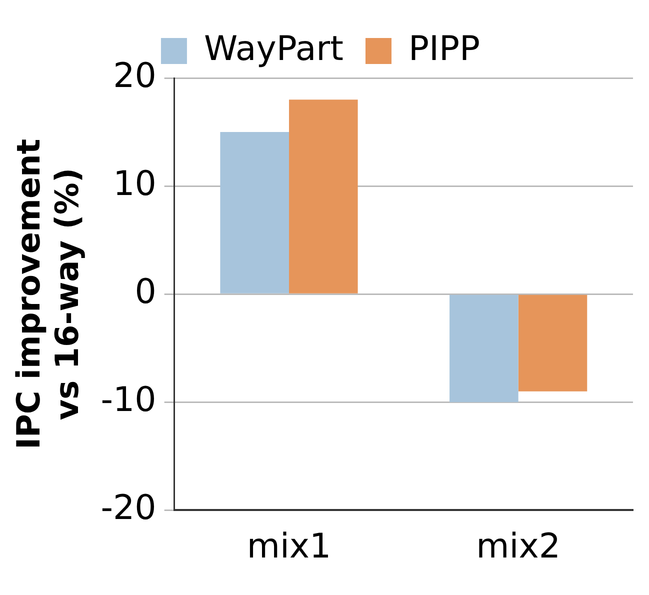  I want to click on y-tick-label: 0, so click(145, 292).